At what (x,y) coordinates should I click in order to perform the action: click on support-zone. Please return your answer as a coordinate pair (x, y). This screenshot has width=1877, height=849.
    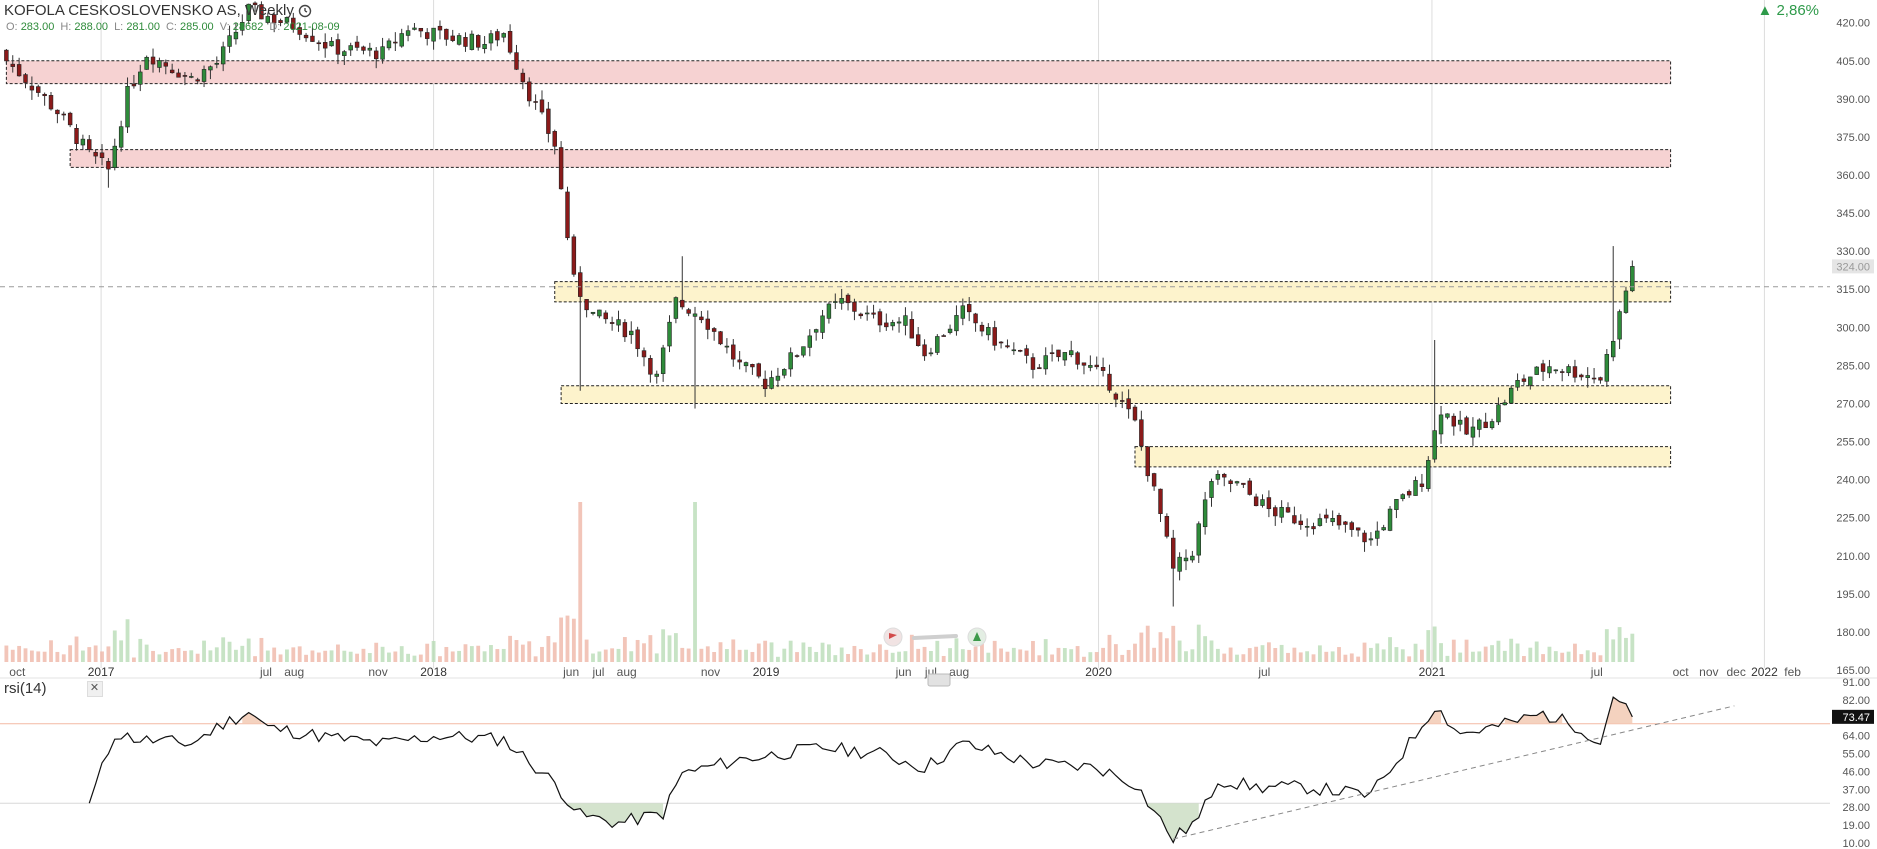
    Looking at the image, I should click on (1113, 292).